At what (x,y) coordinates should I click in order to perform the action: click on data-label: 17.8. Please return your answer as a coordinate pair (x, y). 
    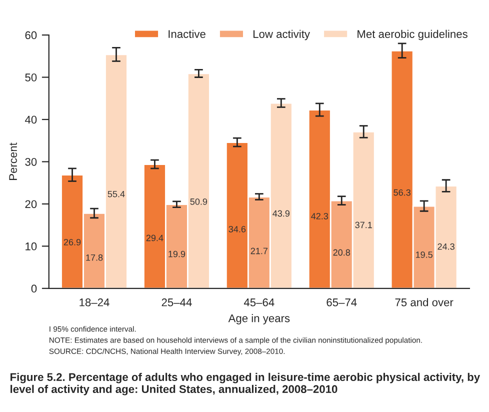
    Looking at the image, I should click on (94, 257).